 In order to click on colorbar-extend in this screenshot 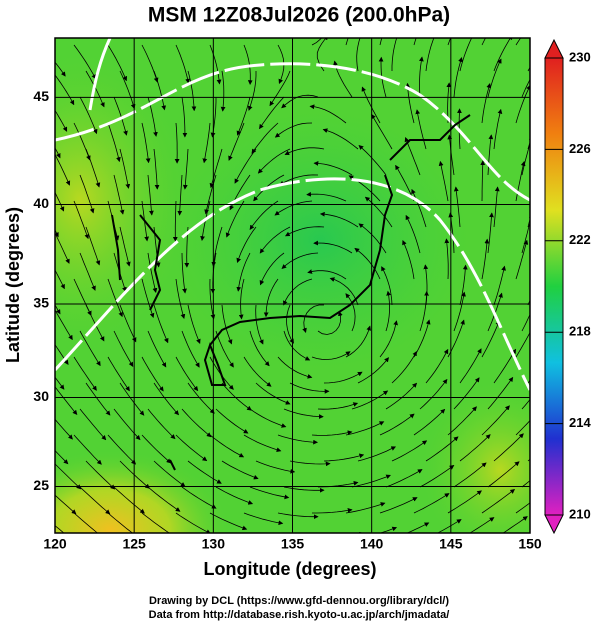, I will do `click(554, 524)`.